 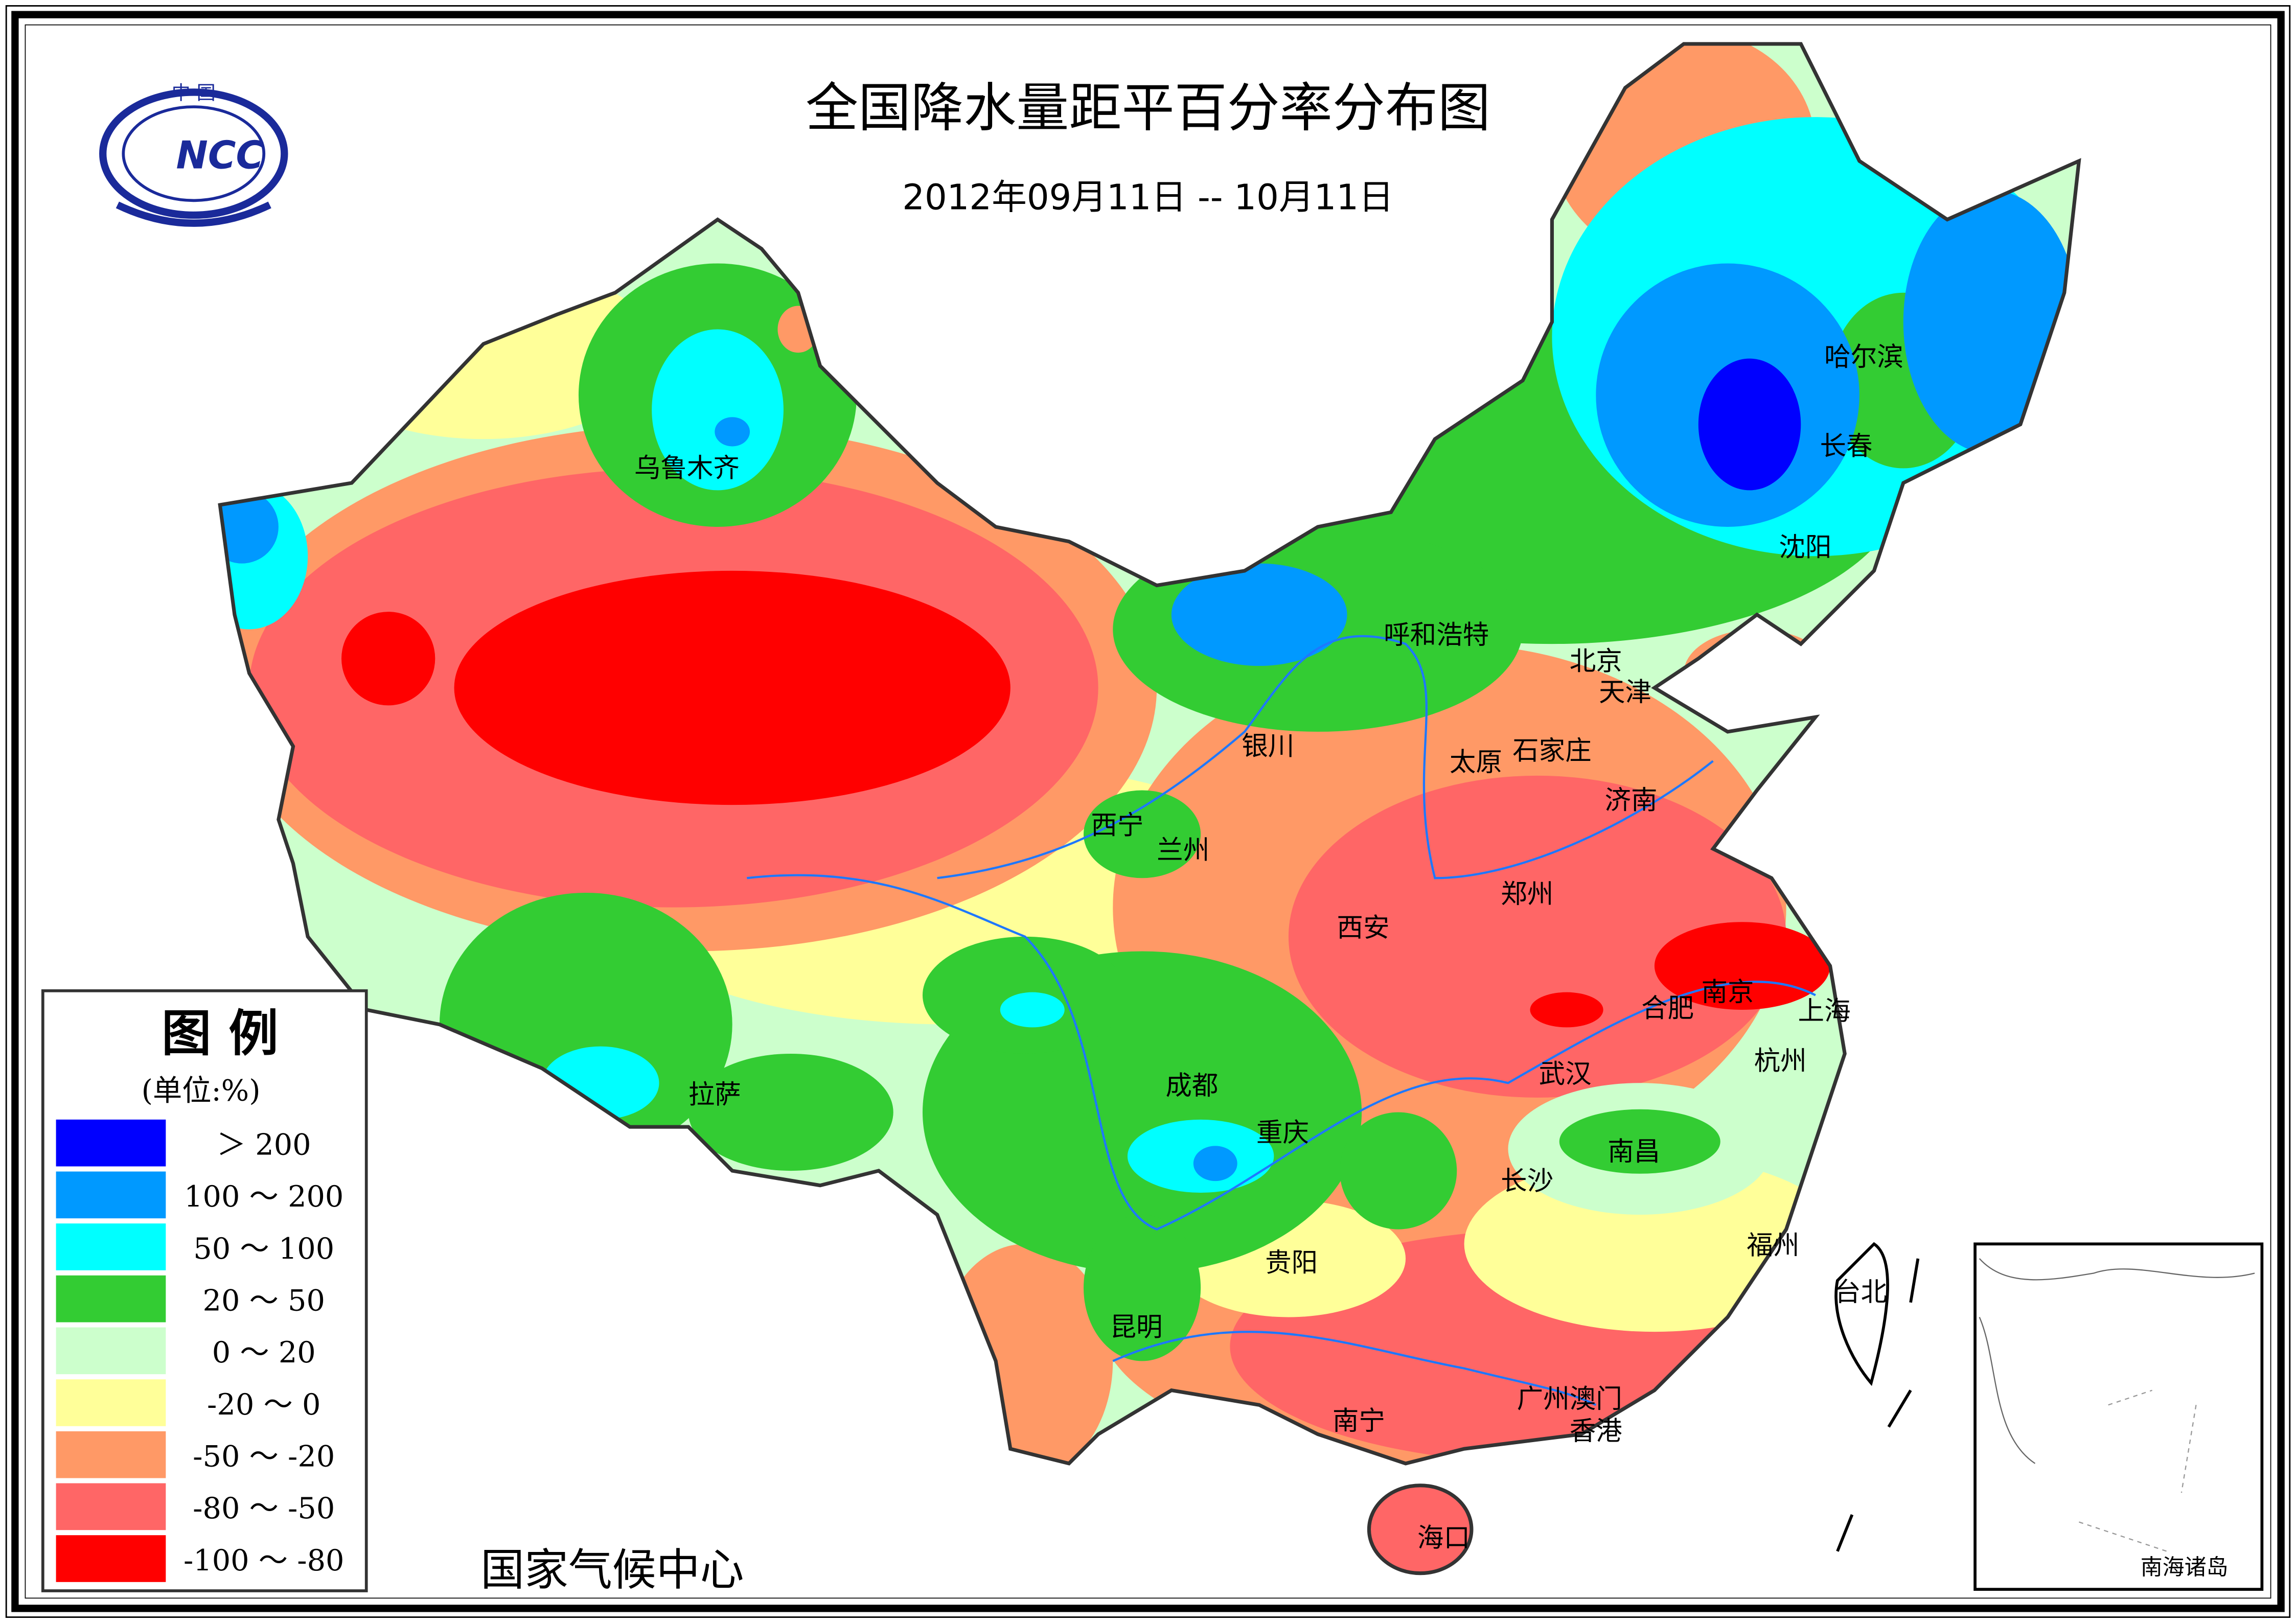 I want to click on city-label: 合肥, so click(x=1667, y=1009).